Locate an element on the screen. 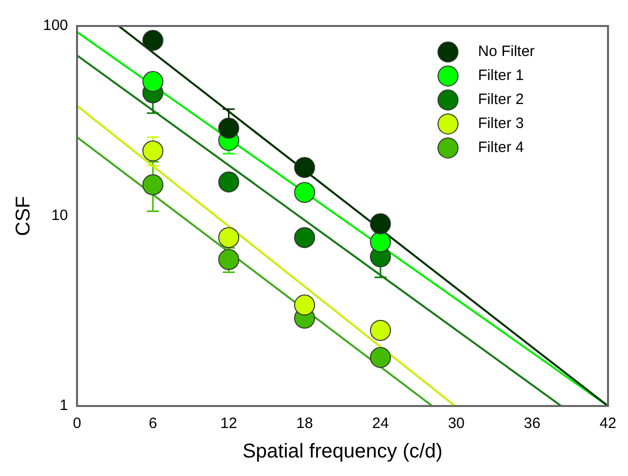 This screenshot has width=628, height=476. y-axis-title: CSF is located at coordinates (23, 216).